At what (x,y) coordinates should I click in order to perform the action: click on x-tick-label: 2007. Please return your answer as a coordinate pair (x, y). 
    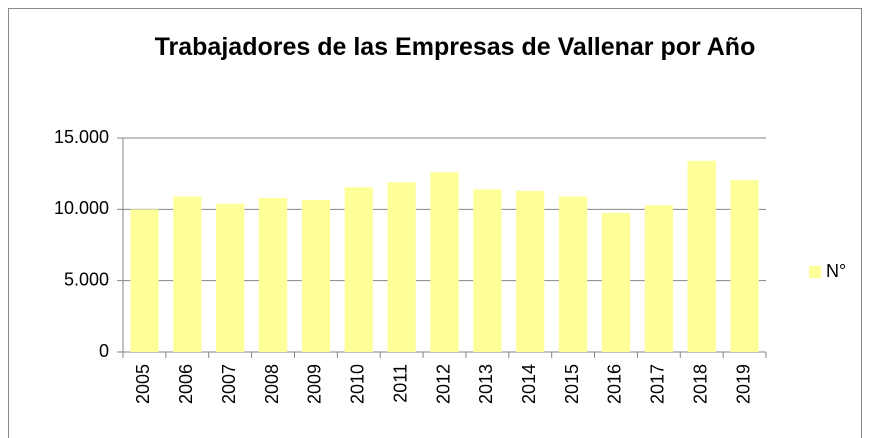
    Looking at the image, I should click on (229, 384).